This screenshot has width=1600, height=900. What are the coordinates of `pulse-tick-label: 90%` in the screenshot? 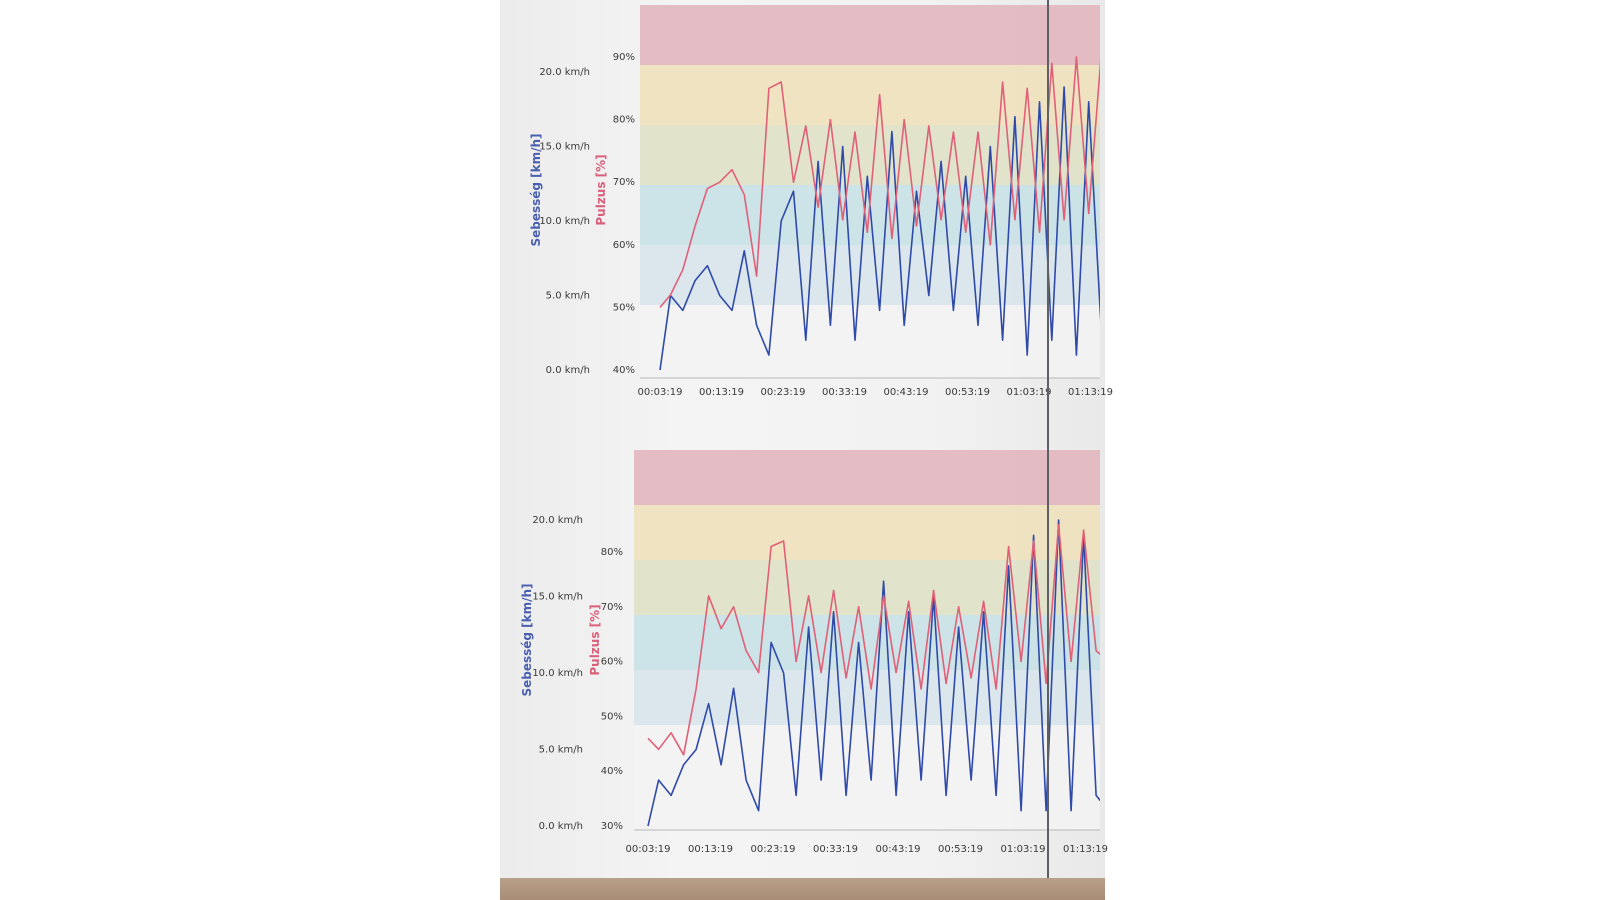 It's located at (624, 57).